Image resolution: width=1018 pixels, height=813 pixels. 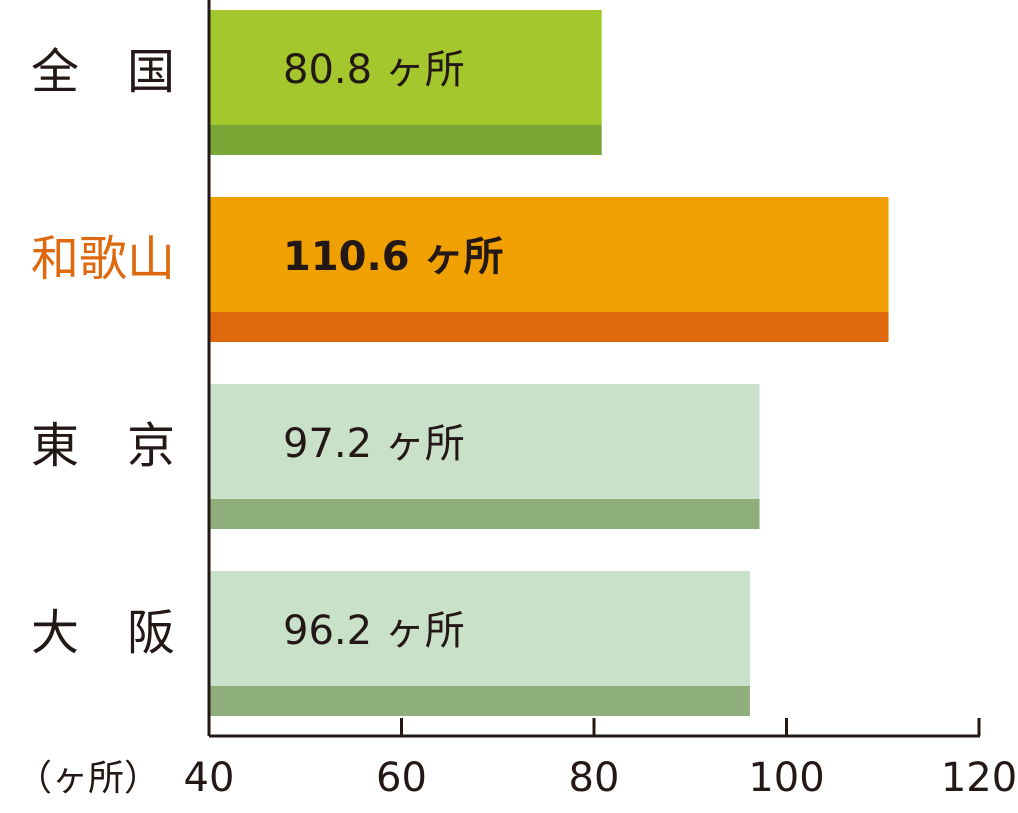 I want to click on category-label: 全 国, so click(x=103, y=72).